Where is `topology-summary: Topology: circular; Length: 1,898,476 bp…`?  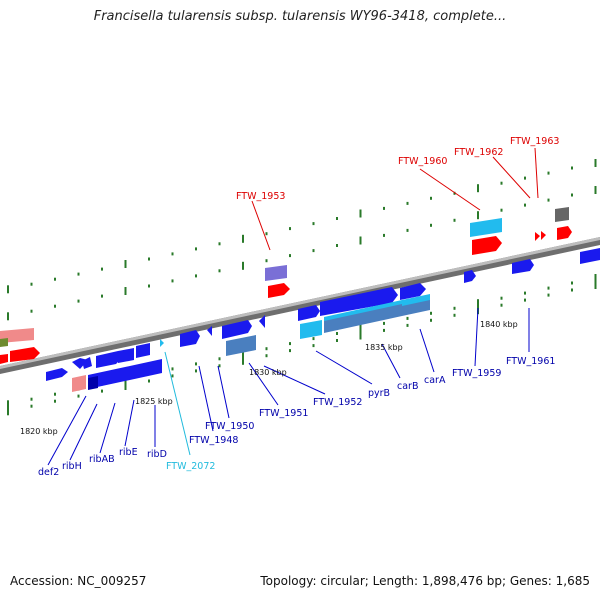 topology-summary: Topology: circular; Length: 1,898,476 bp… is located at coordinates (425, 581).